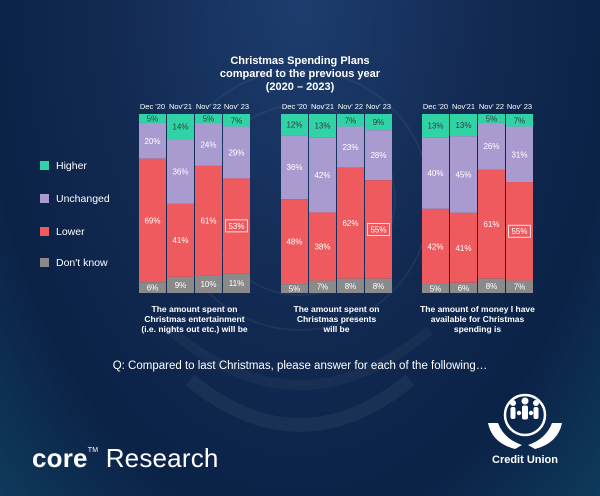  I want to click on data-label: 31%, so click(519, 154).